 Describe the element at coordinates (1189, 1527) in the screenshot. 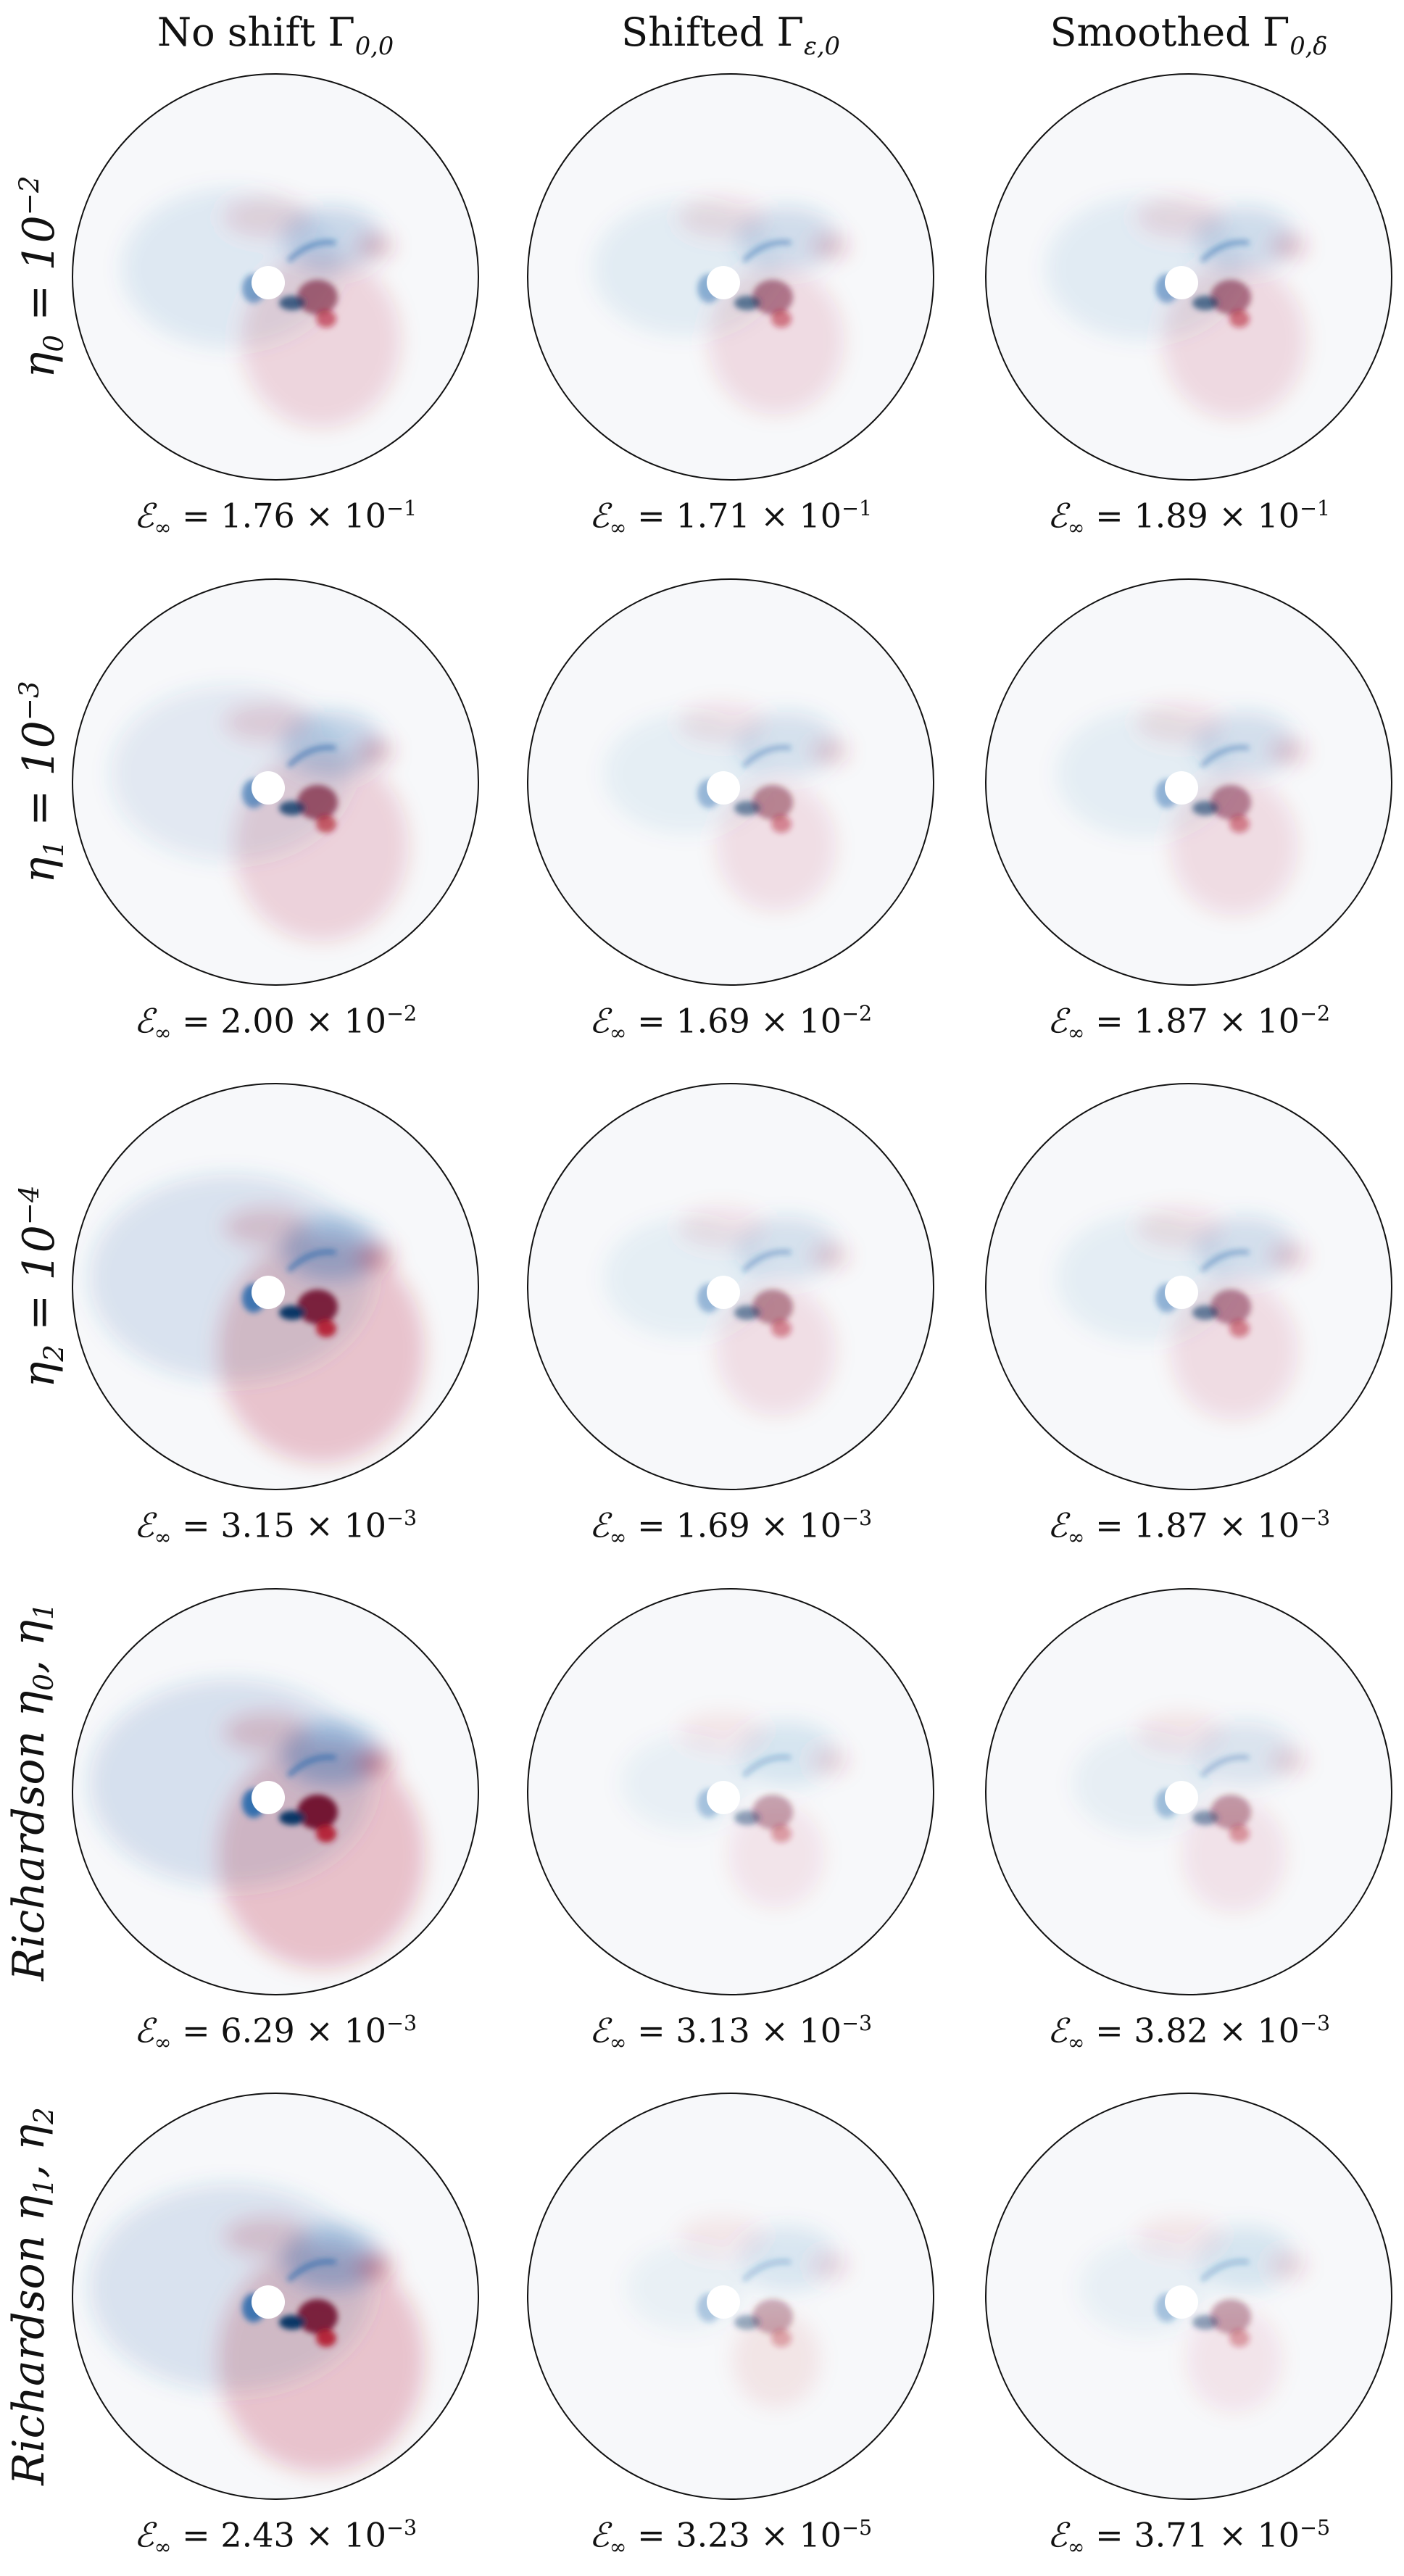

I see `error-label: ℰ∞ = 1.87 × 10−3` at that location.